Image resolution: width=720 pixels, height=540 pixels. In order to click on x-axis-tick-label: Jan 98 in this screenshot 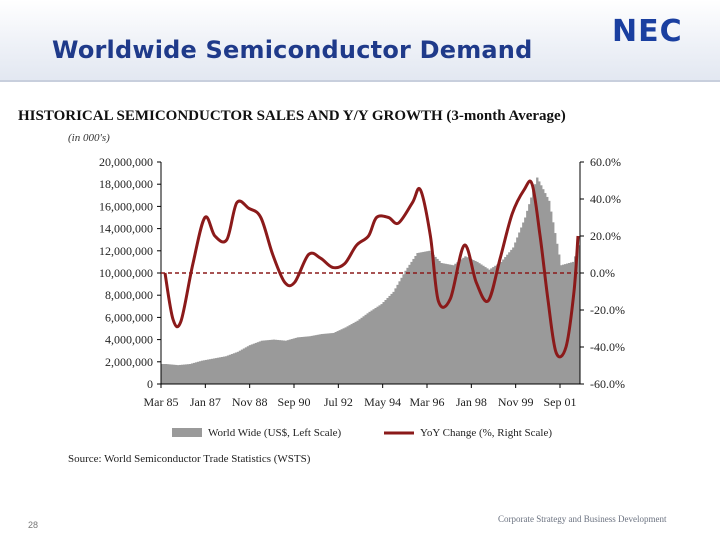, I will do `click(471, 402)`.